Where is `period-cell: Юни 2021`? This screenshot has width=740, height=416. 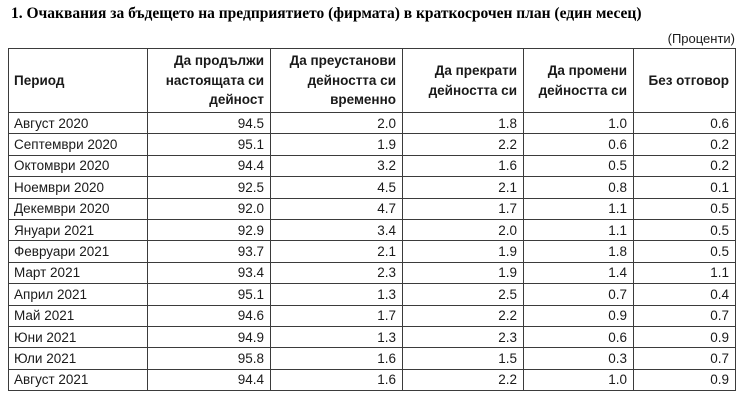 period-cell: Юни 2021 is located at coordinates (78, 337).